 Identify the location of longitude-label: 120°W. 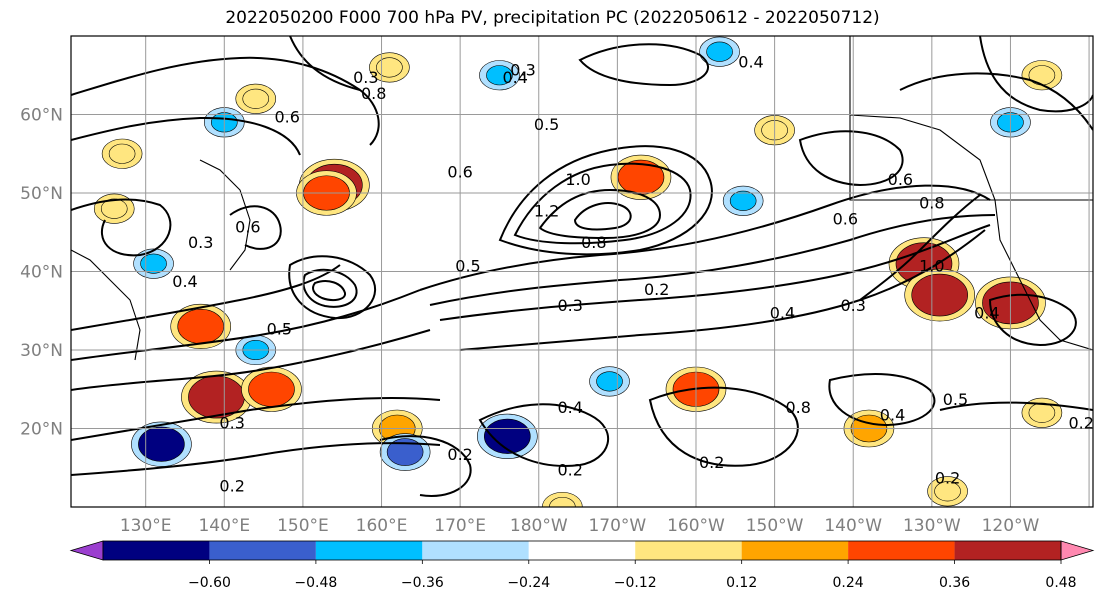
(1011, 526).